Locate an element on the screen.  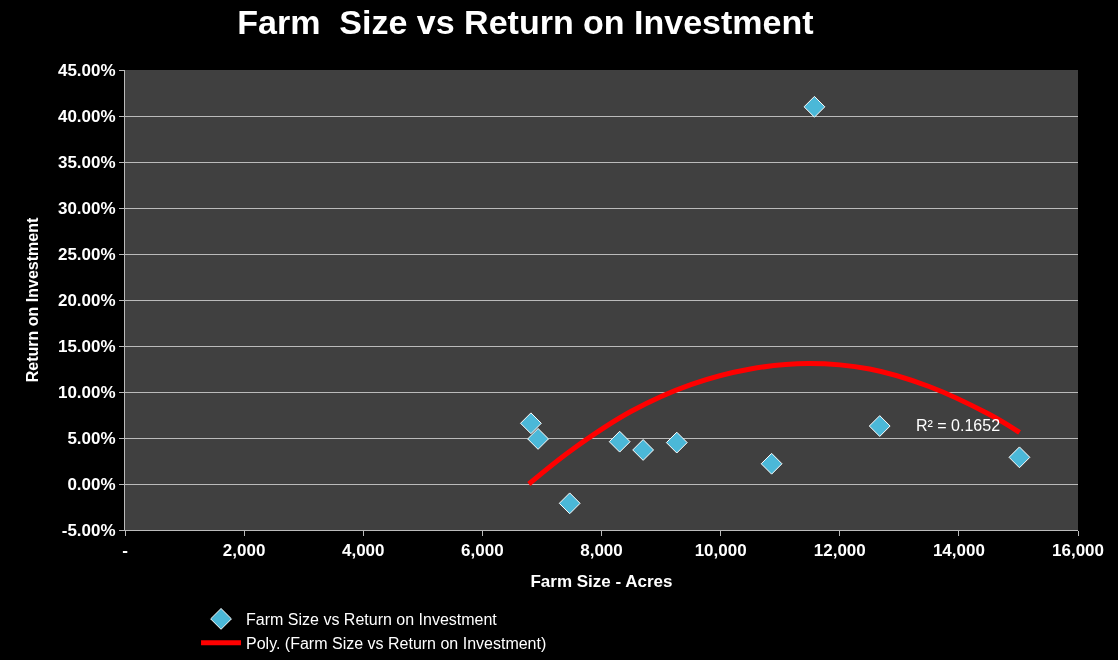
y-tick-label: 15.00% is located at coordinates (86, 346).